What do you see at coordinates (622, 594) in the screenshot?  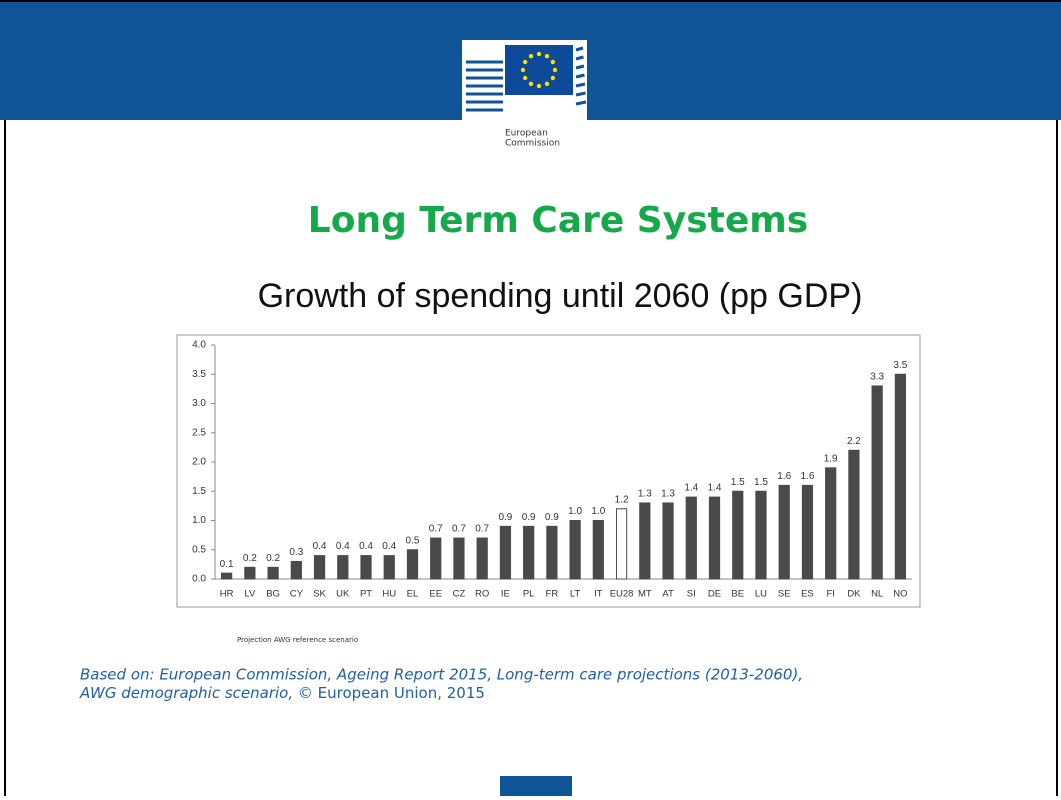 I see `x-tick-label: EU28` at bounding box center [622, 594].